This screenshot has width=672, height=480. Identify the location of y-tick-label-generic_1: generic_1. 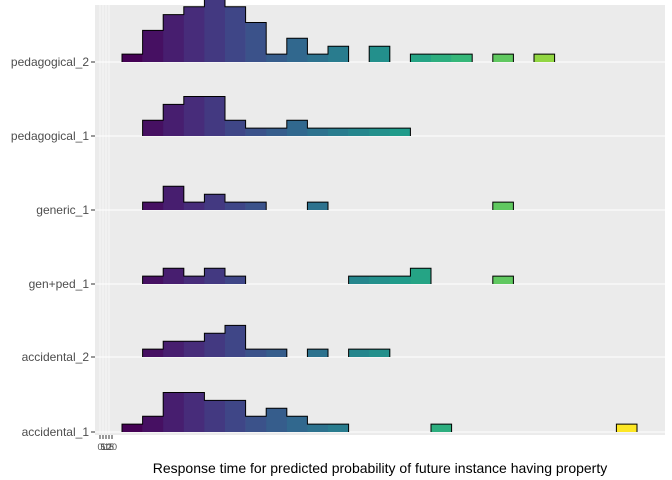
(62, 210).